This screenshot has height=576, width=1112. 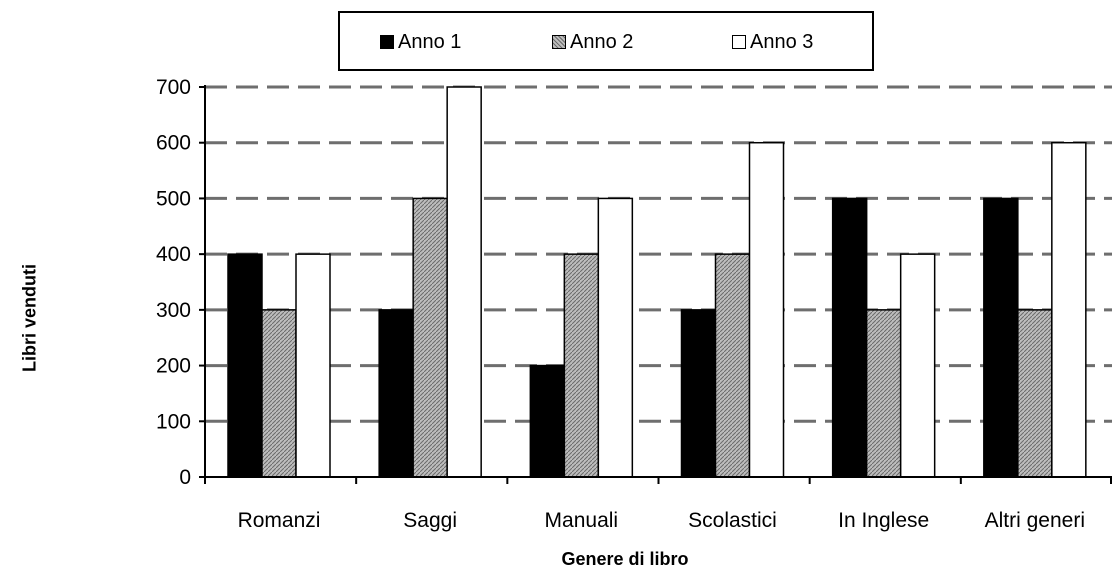 I want to click on y-tick-label: 700, so click(x=173, y=87).